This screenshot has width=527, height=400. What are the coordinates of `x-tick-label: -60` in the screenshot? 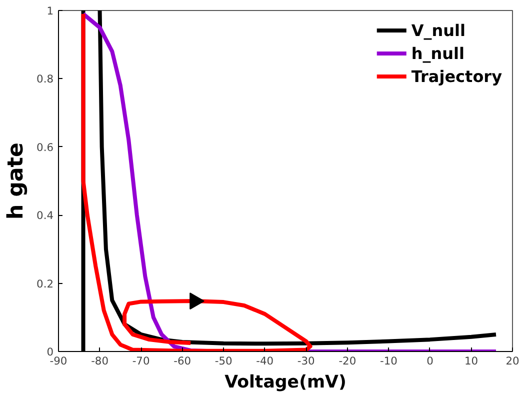 It's located at (183, 361).